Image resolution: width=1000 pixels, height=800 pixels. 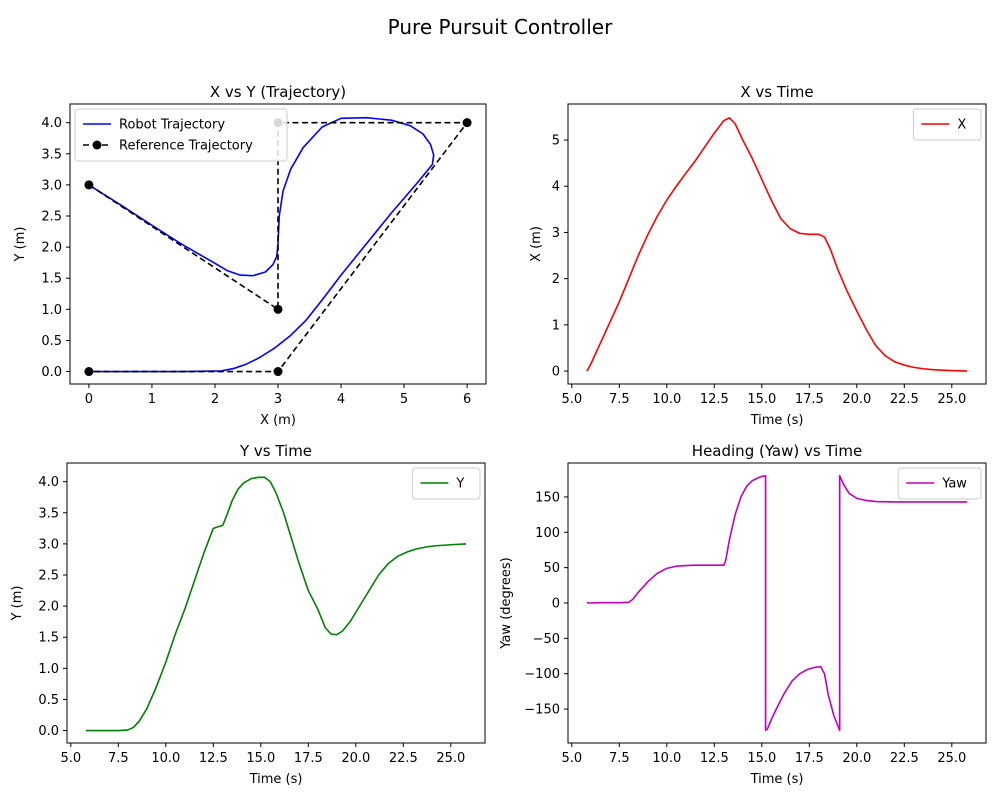 What do you see at coordinates (459, 484) in the screenshot?
I see `legend-label: Y` at bounding box center [459, 484].